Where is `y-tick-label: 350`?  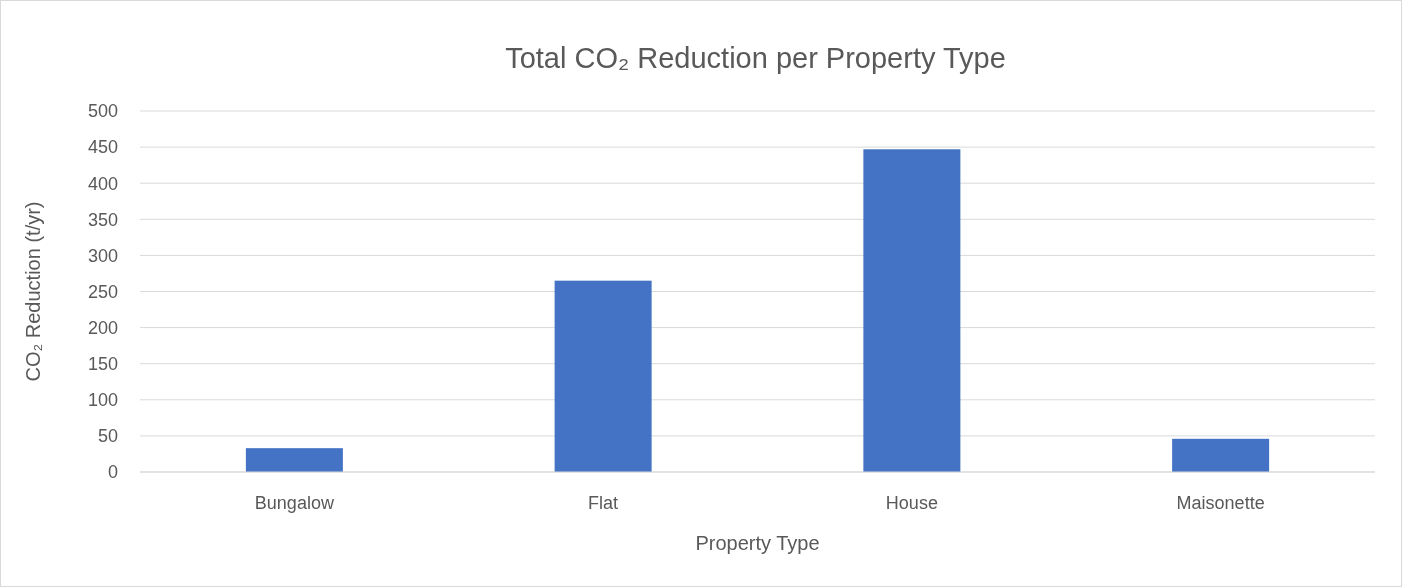 y-tick-label: 350 is located at coordinates (102, 219).